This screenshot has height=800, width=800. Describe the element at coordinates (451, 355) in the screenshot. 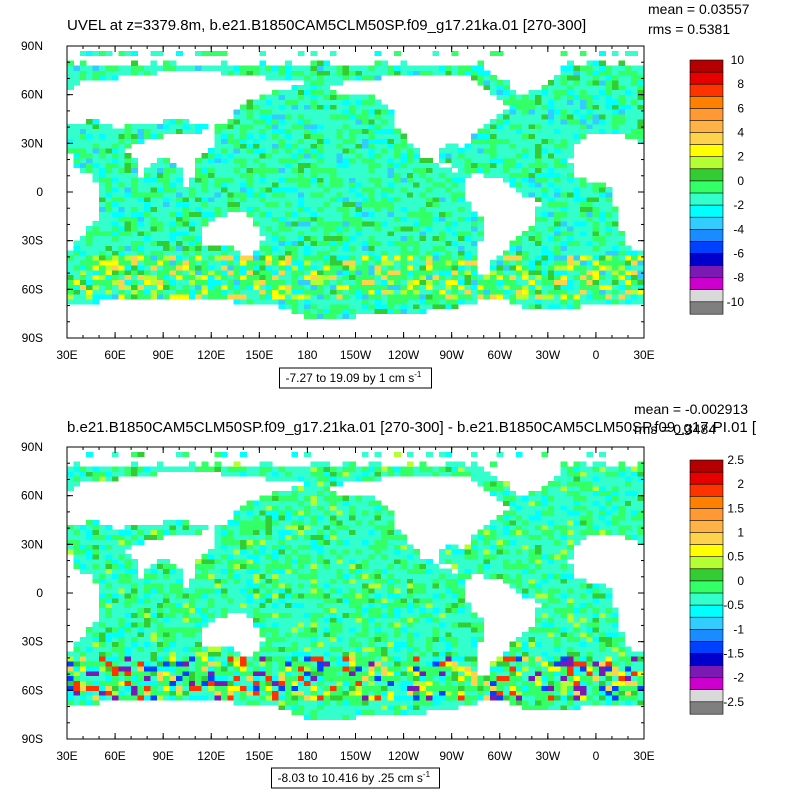

I see `x-tick-label: 90W` at that location.